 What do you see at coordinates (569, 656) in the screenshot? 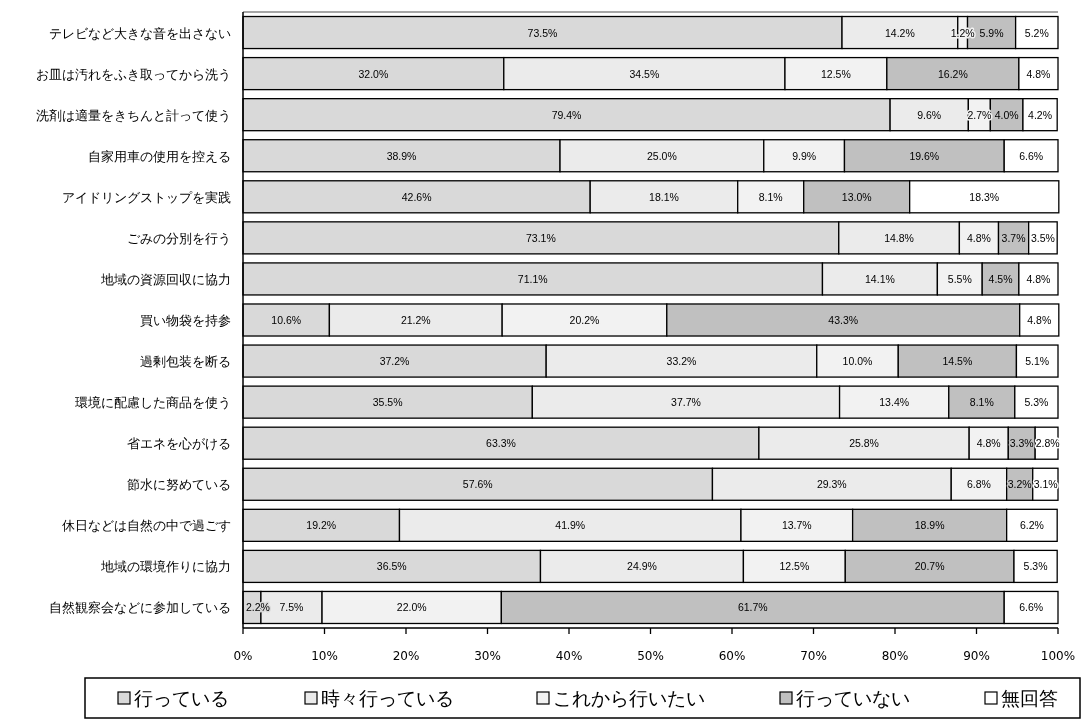
I see `x-tick-label: 40%` at bounding box center [569, 656].